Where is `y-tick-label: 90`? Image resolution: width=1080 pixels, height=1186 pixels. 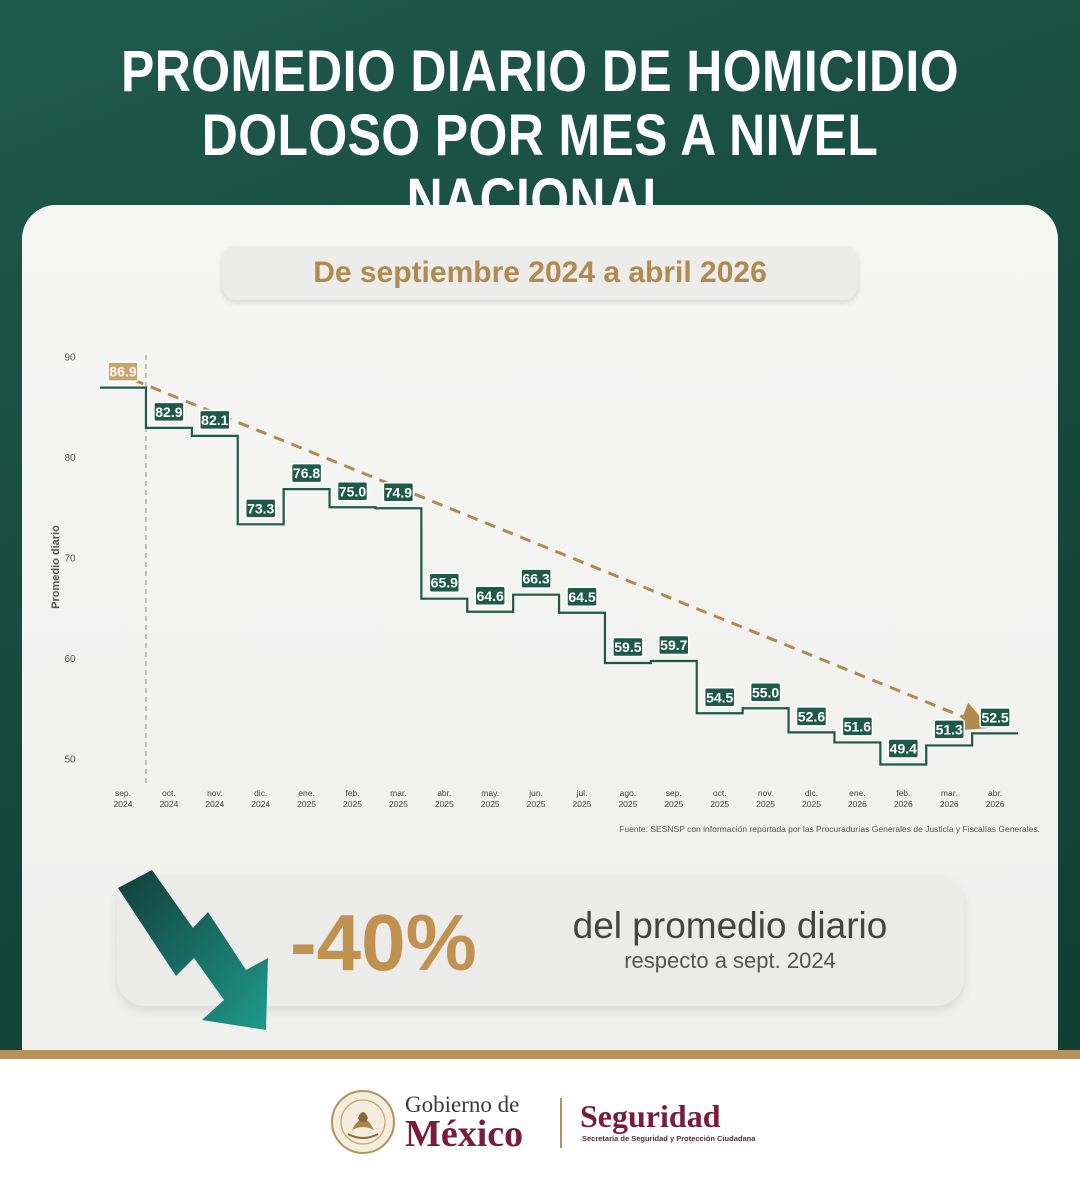
y-tick-label: 90 is located at coordinates (70, 358).